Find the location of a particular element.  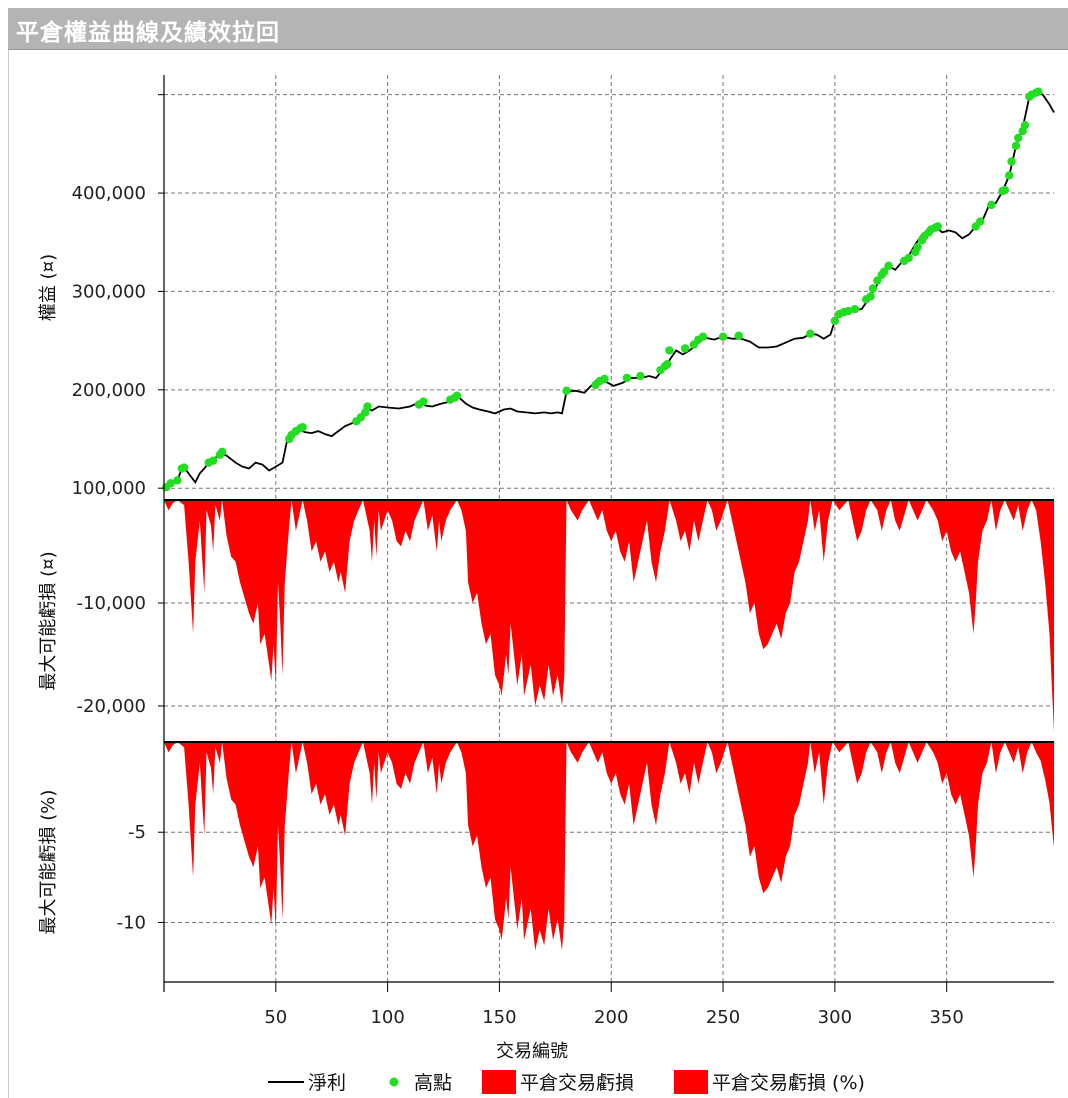

title-bar: 平倉權益曲線及績效拉回 is located at coordinates (538, 29).